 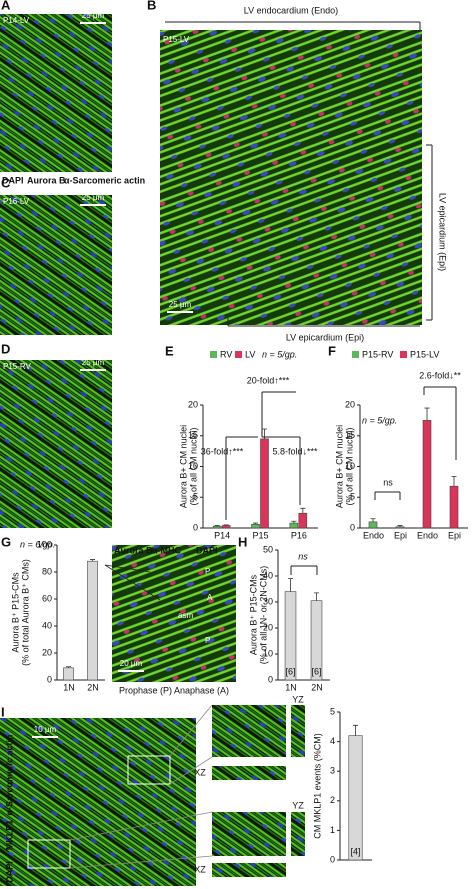 What do you see at coordinates (200, 869) in the screenshot?
I see `view-label: XZ` at bounding box center [200, 869].